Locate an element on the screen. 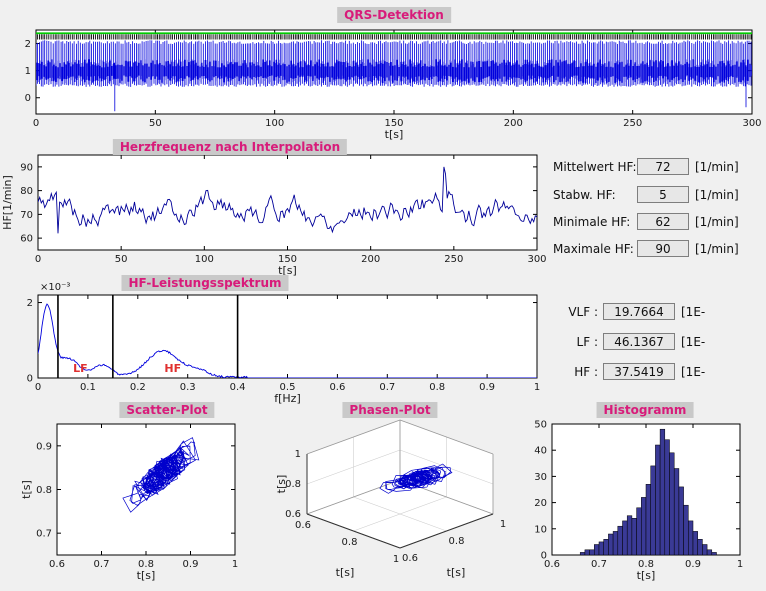 Image resolution: width=766 pixels, height=591 pixels. hr-line is located at coordinates (287, 200).